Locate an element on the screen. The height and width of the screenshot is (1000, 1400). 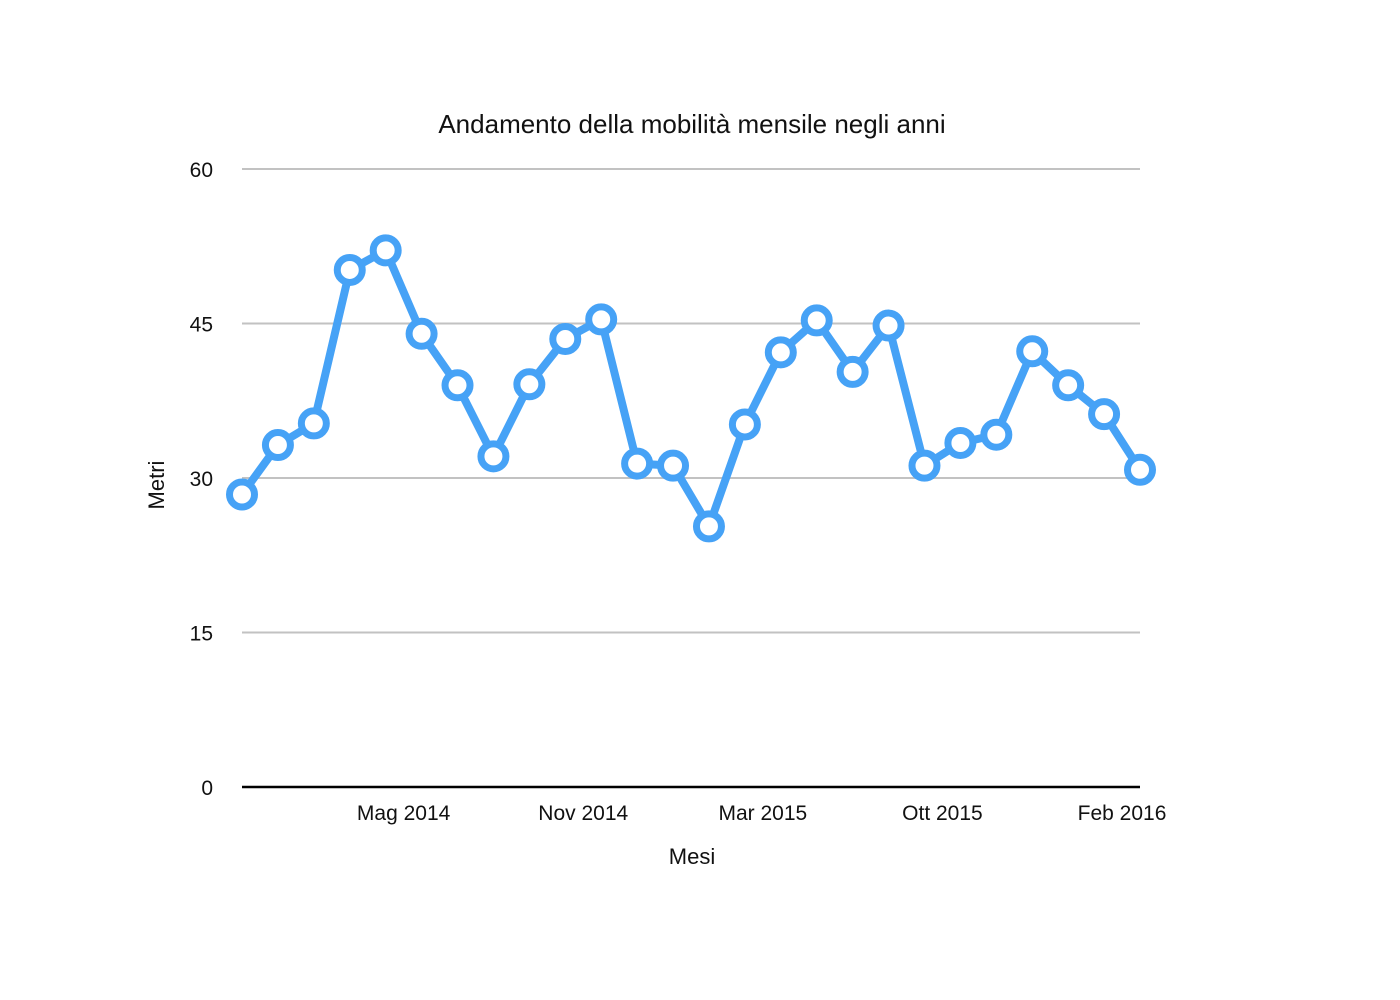
y-axis-label: Metri is located at coordinates (156, 485).